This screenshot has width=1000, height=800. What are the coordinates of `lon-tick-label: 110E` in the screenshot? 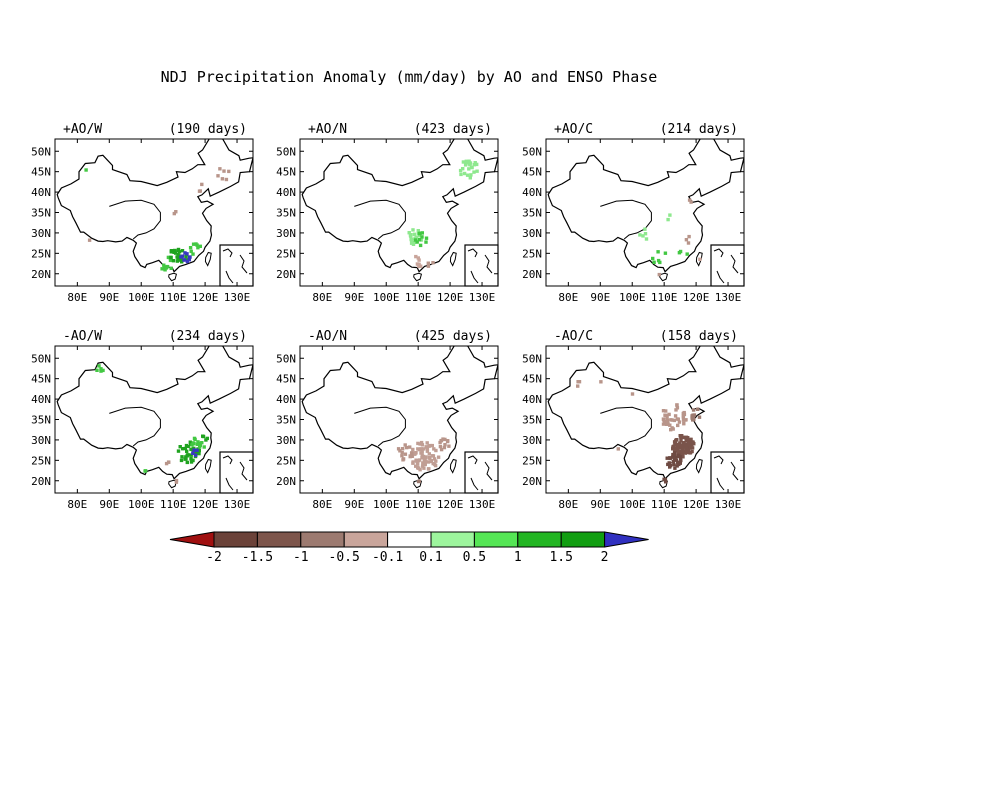 It's located at (418, 297).